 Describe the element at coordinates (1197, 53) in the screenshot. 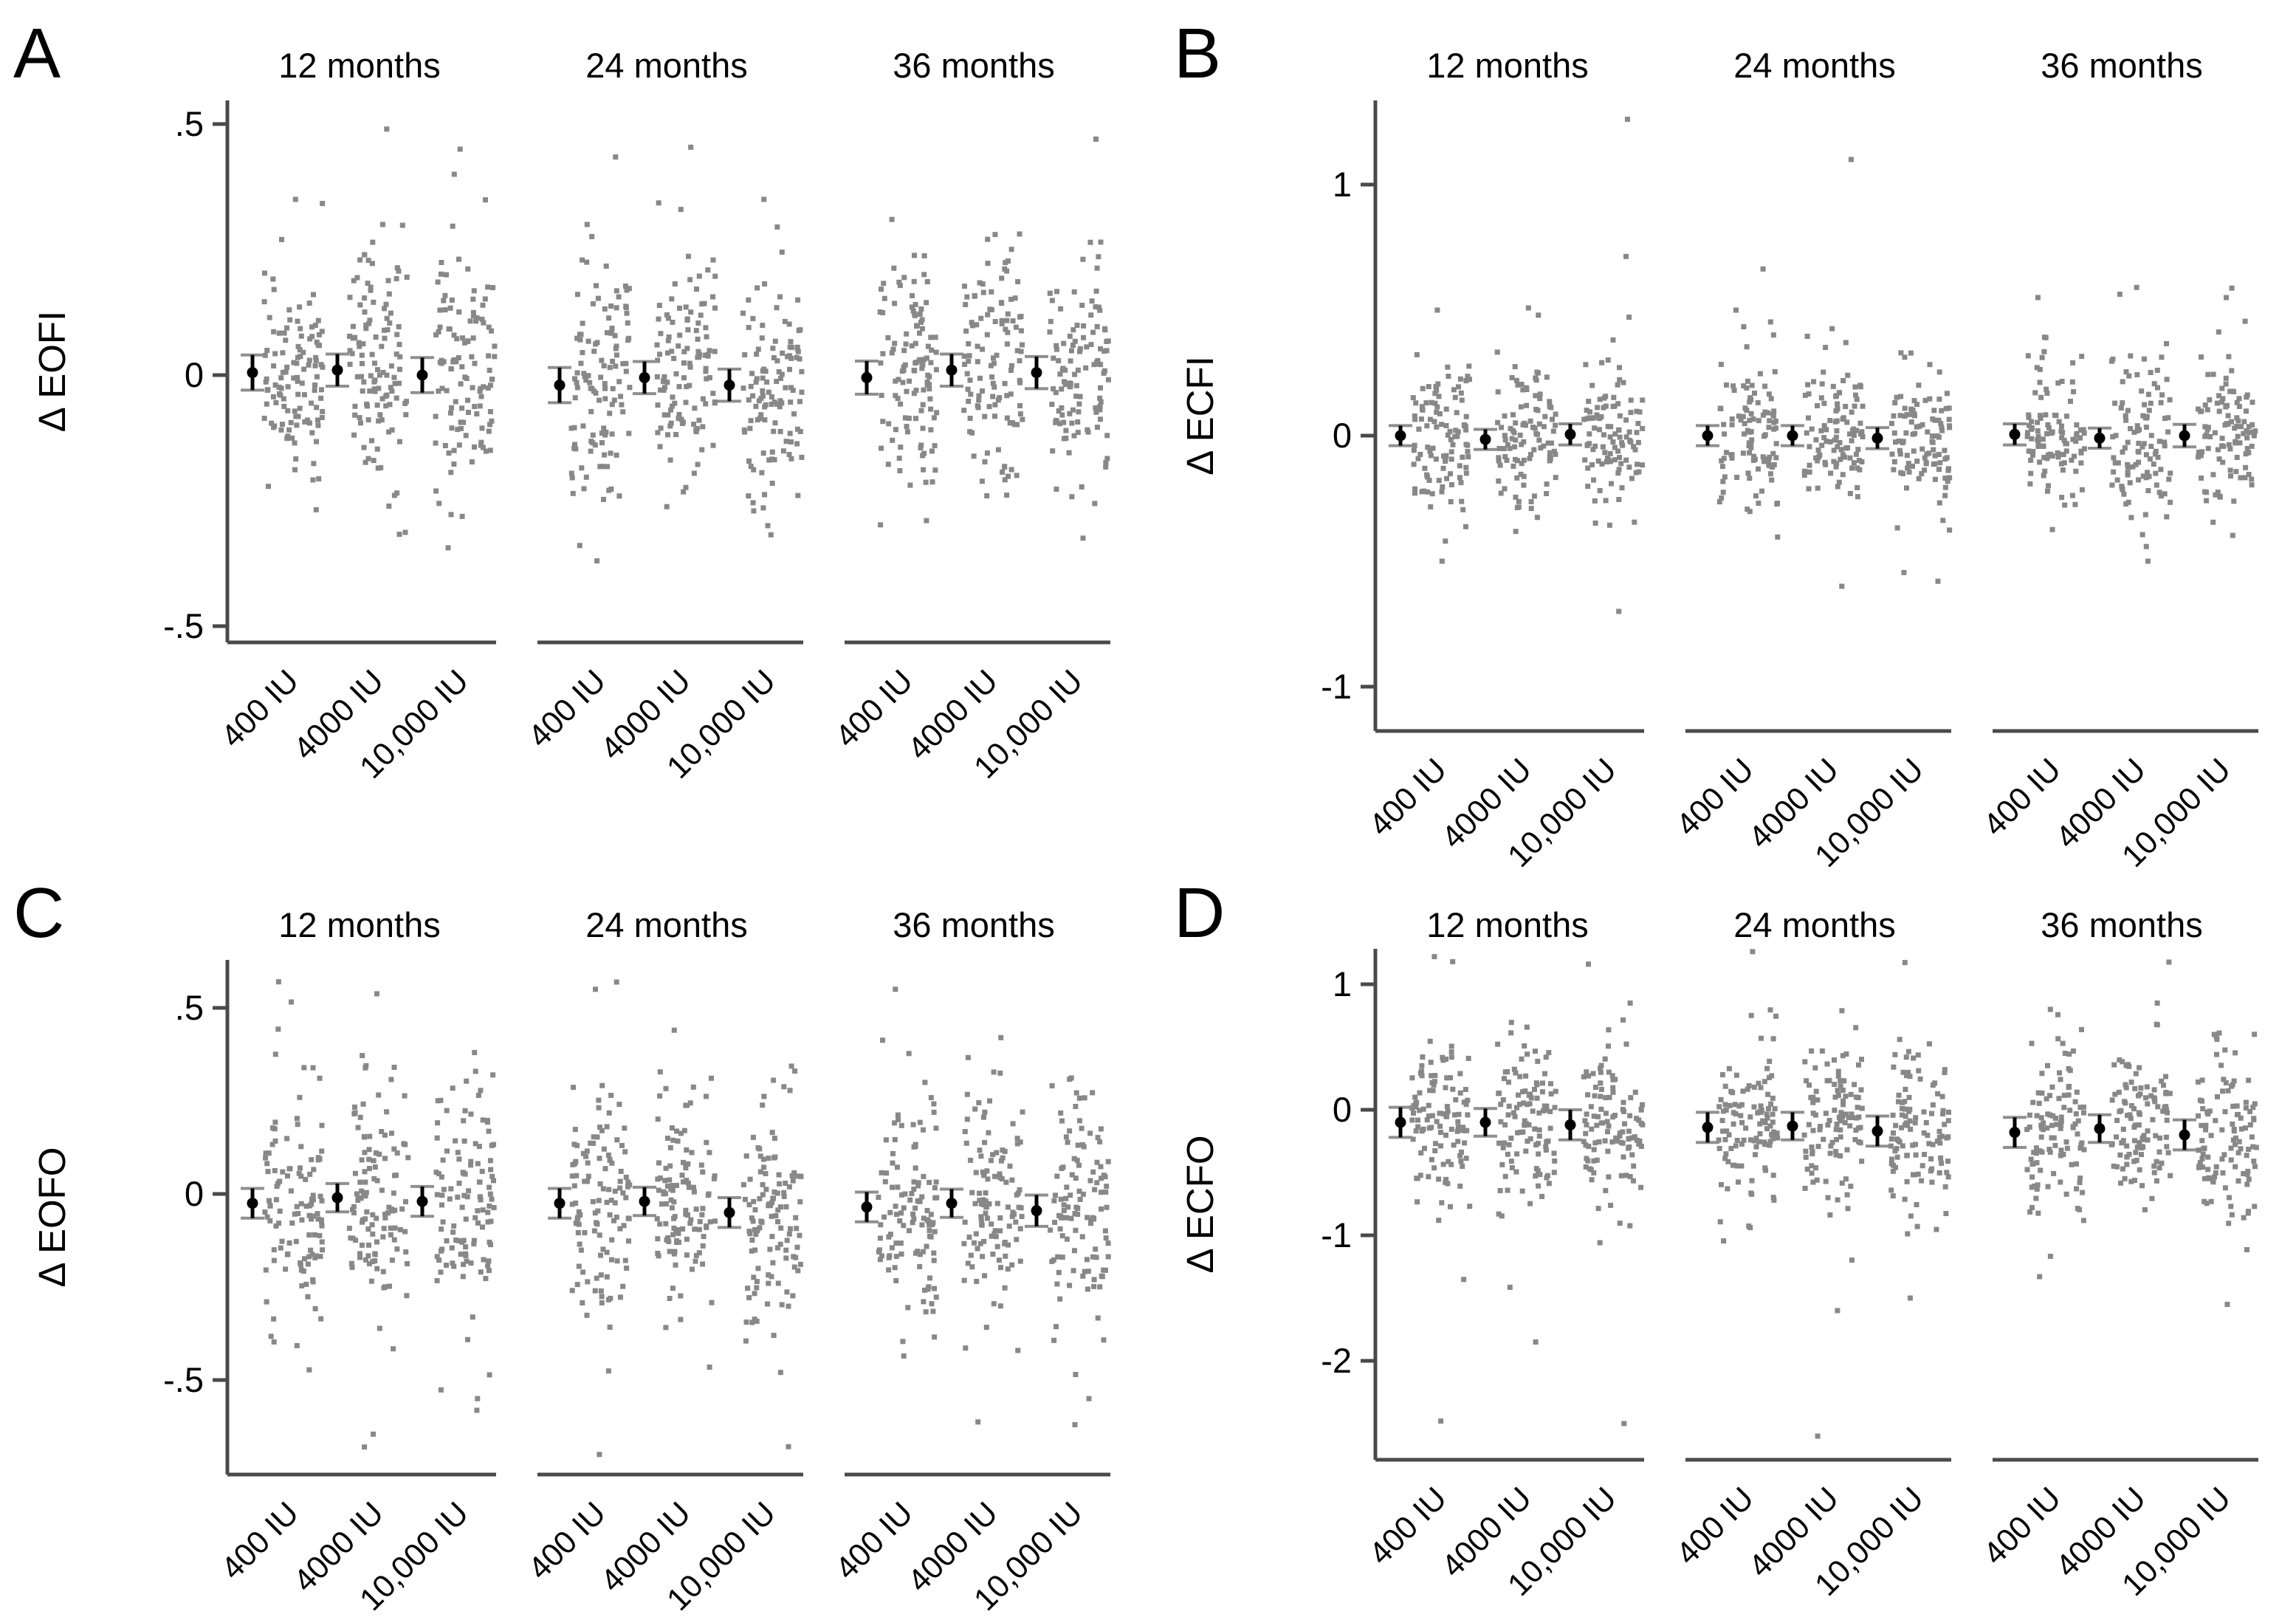

I see `panel-letter-B: B` at that location.